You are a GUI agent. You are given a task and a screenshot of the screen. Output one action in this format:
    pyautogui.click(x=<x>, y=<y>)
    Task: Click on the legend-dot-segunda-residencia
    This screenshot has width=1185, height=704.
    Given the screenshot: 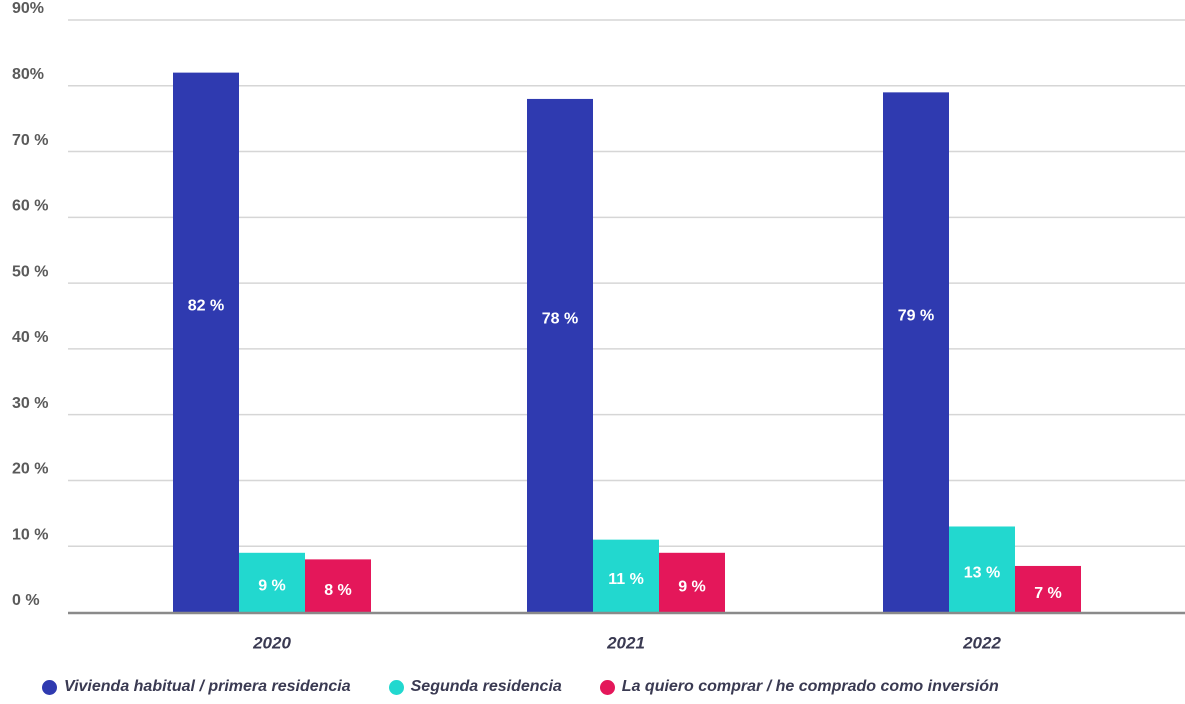 What is the action you would take?
    pyautogui.click(x=396, y=687)
    